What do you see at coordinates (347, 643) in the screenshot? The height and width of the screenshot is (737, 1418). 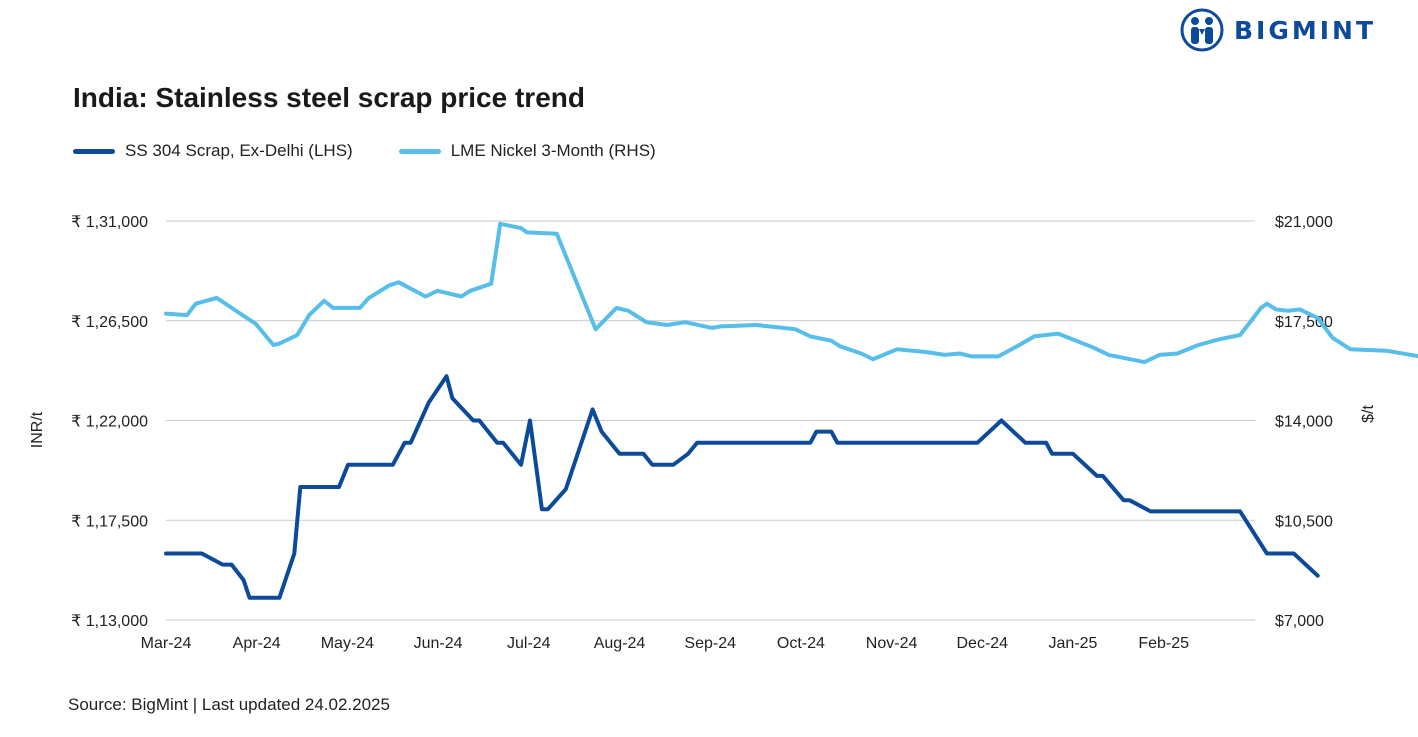 I see `x-tick-label: May-24` at bounding box center [347, 643].